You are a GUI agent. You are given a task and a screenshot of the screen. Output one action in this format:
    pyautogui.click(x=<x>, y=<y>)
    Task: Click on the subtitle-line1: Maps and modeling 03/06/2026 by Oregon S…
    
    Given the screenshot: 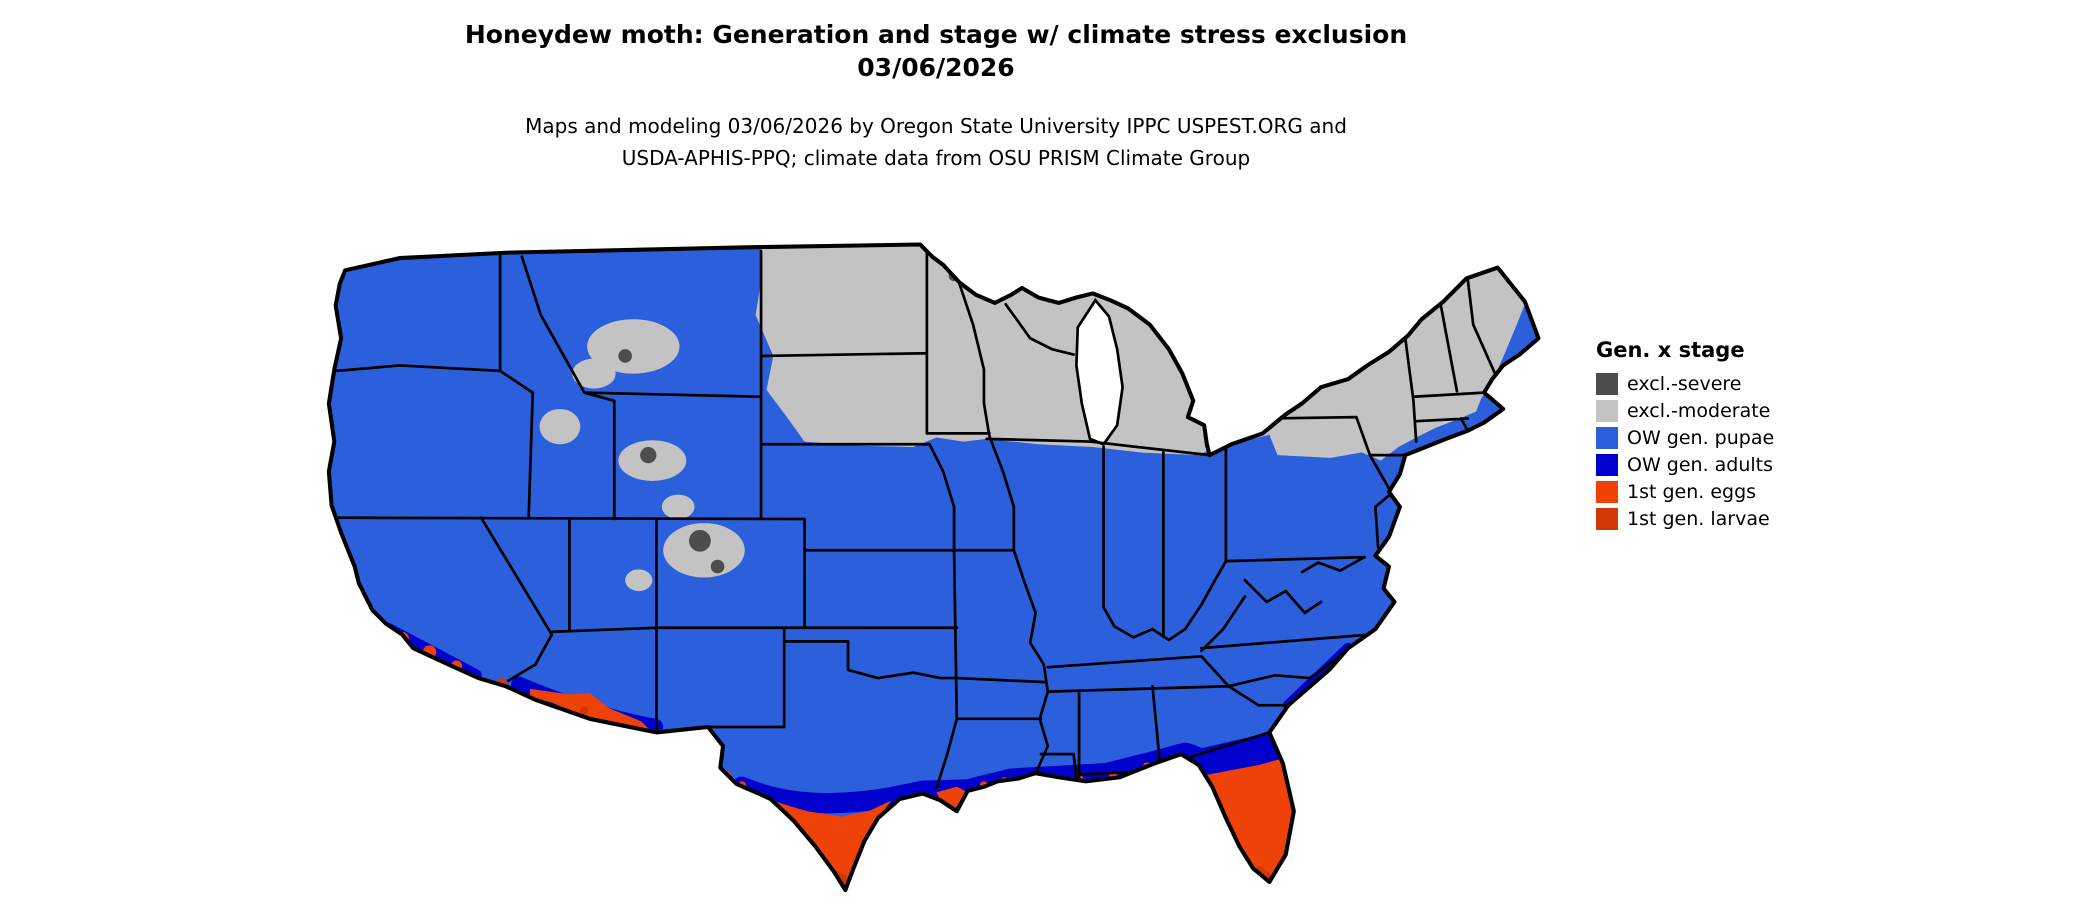 What is the action you would take?
    pyautogui.click(x=936, y=126)
    